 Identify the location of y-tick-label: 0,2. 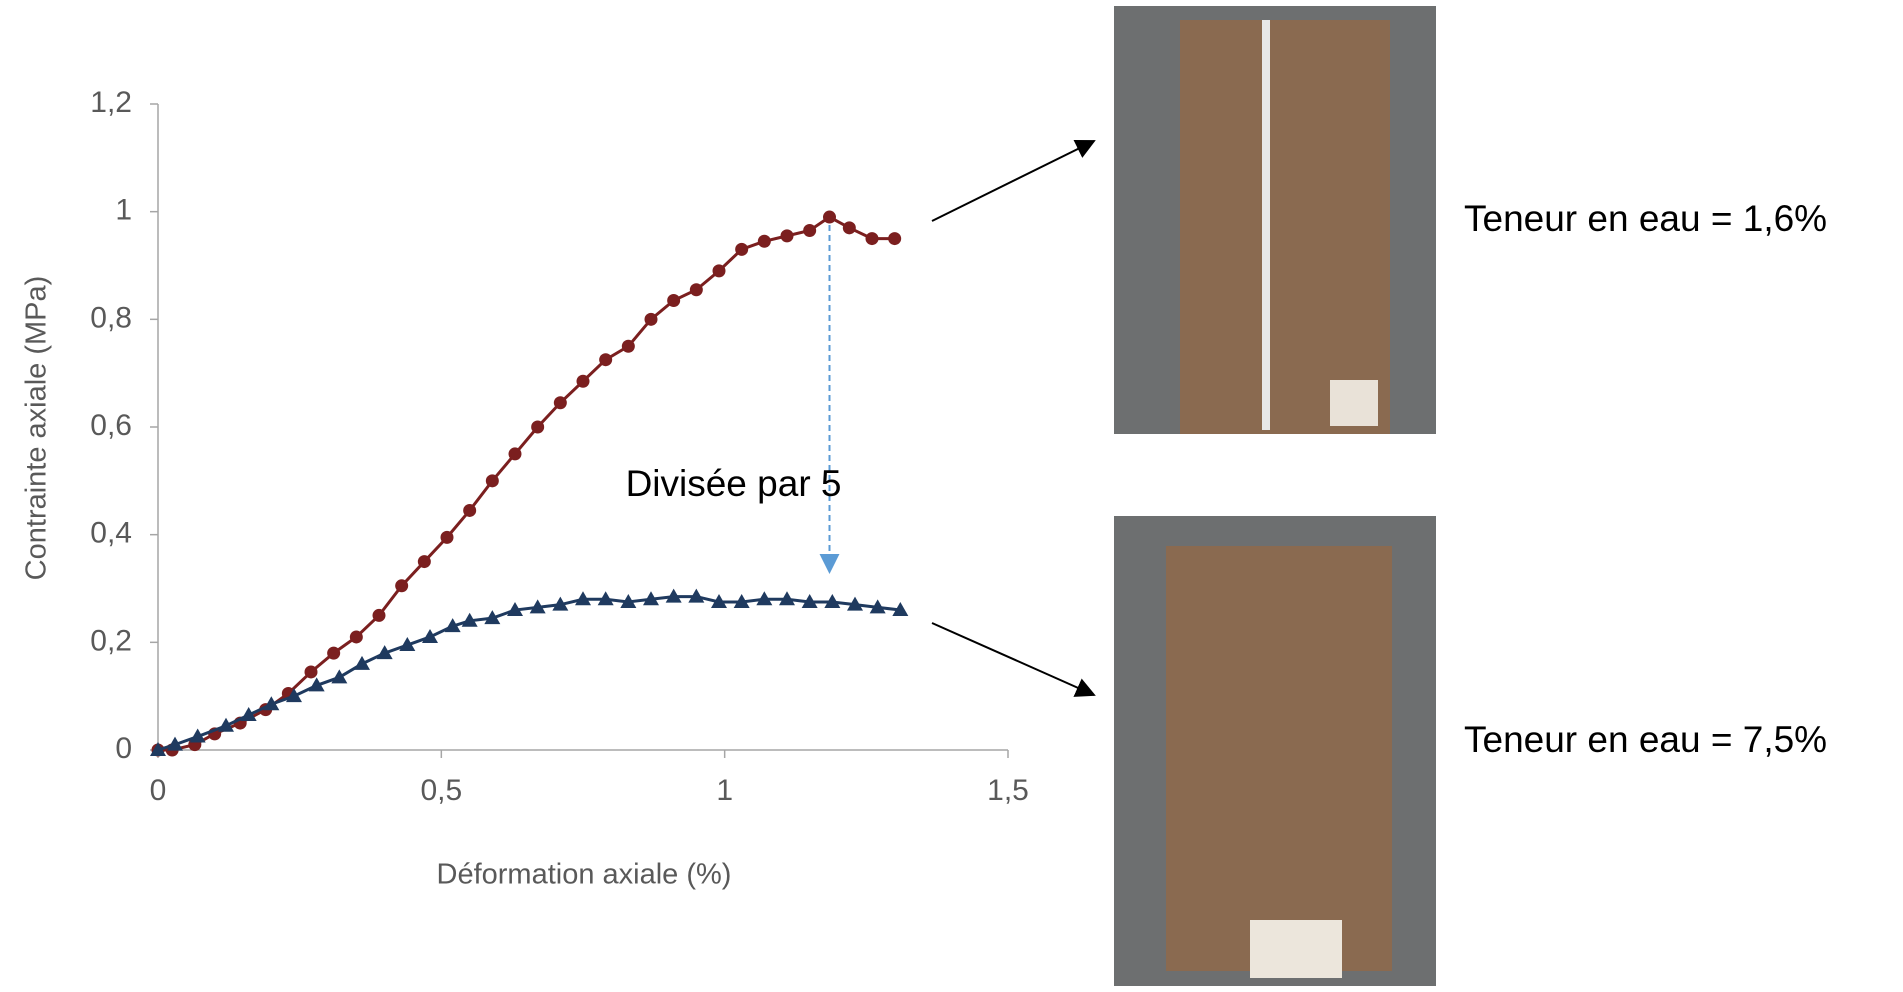
(111, 640).